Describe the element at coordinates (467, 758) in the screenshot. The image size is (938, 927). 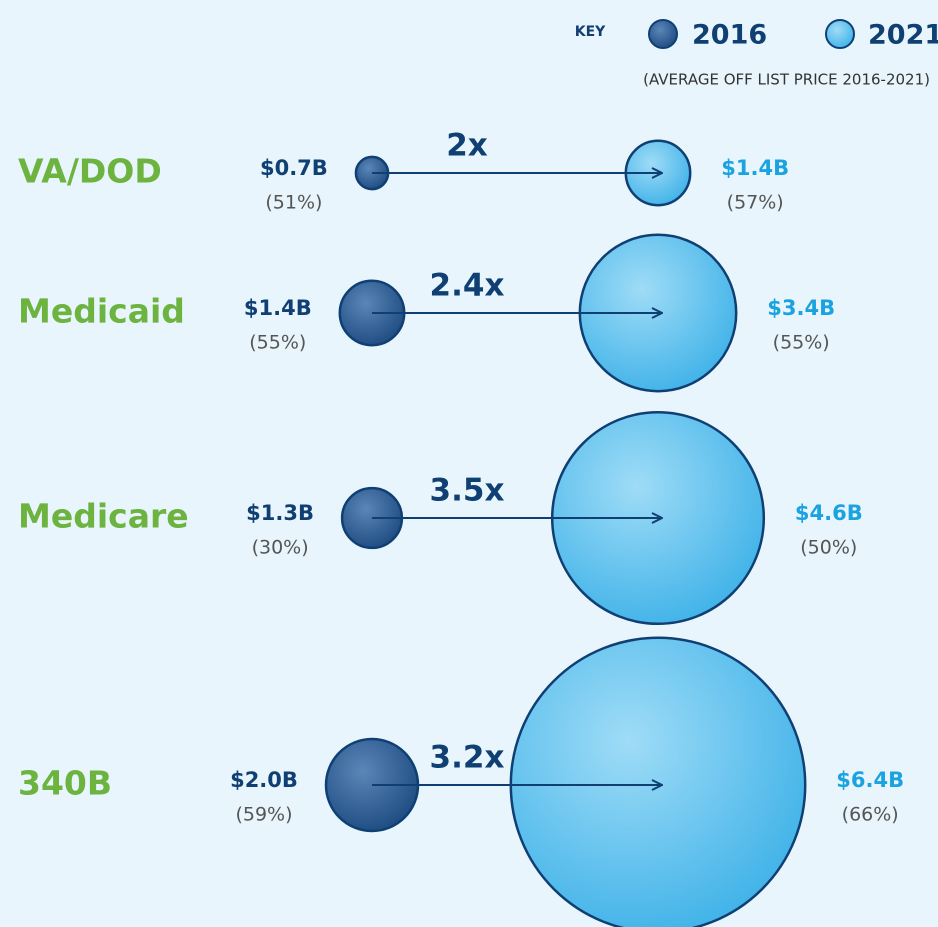
I see `ratio-label: 3.2x` at that location.